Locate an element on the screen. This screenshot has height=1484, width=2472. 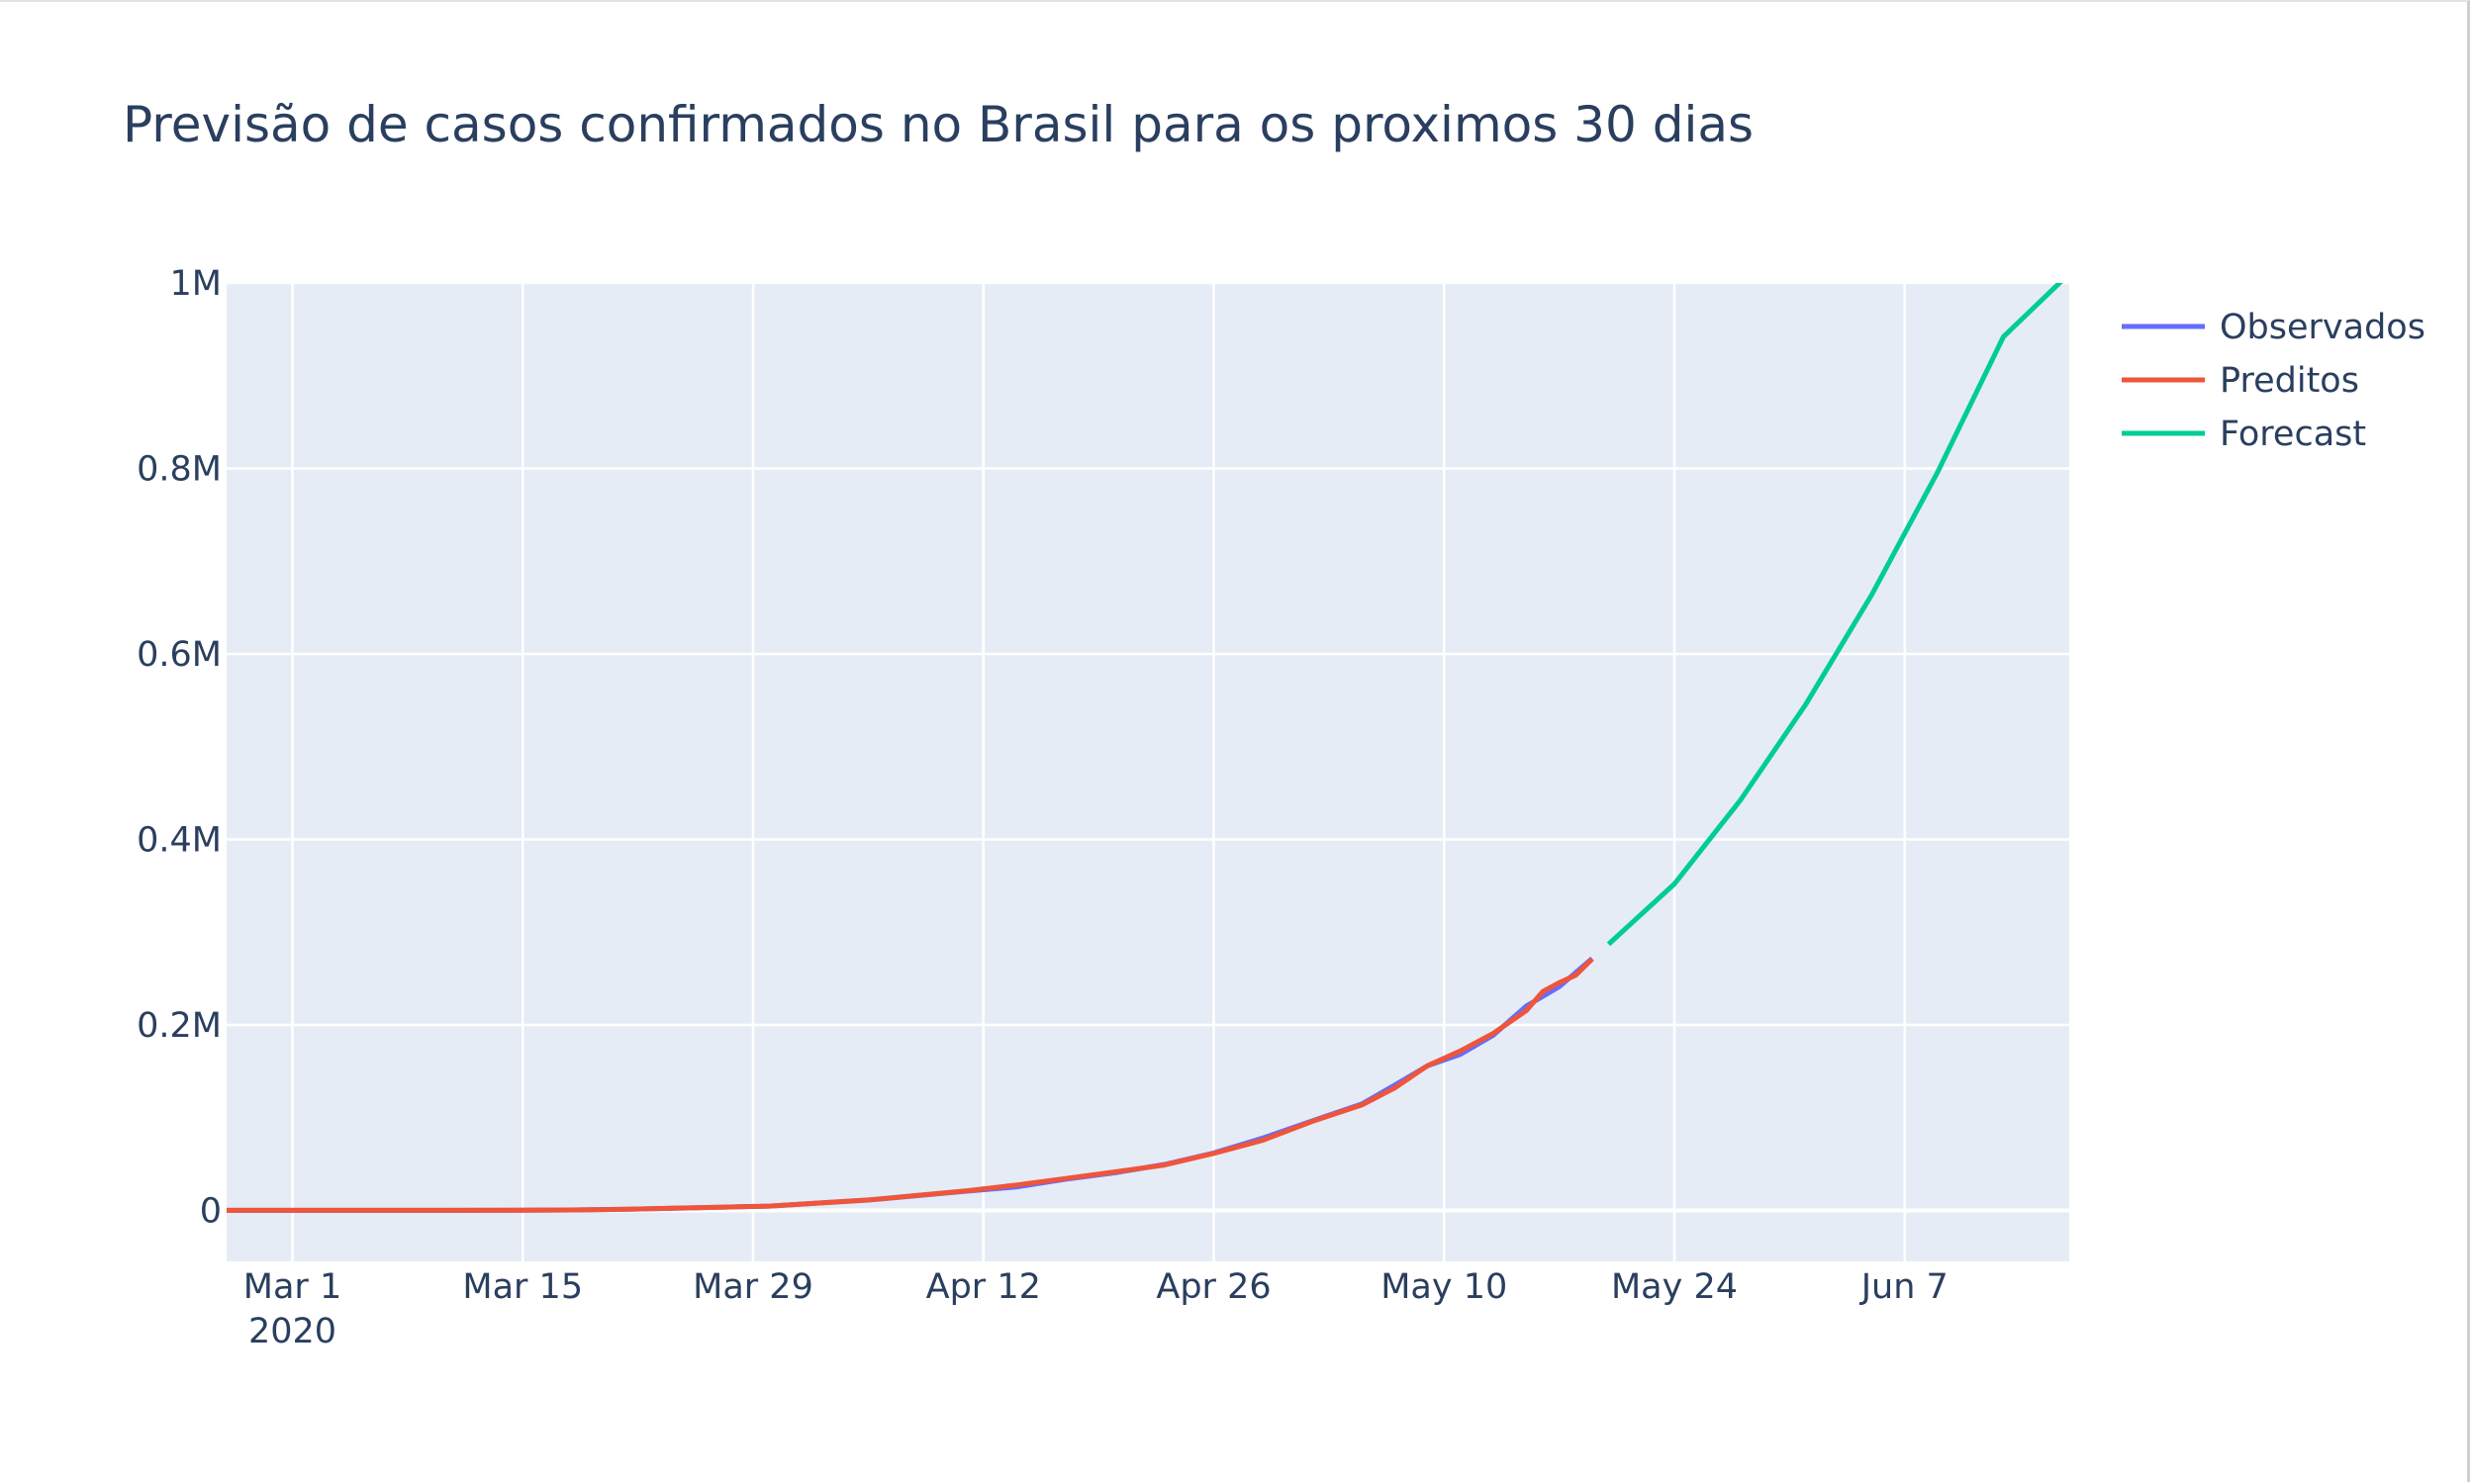
legend-item-preditos: Preditos is located at coordinates (2240, 381).